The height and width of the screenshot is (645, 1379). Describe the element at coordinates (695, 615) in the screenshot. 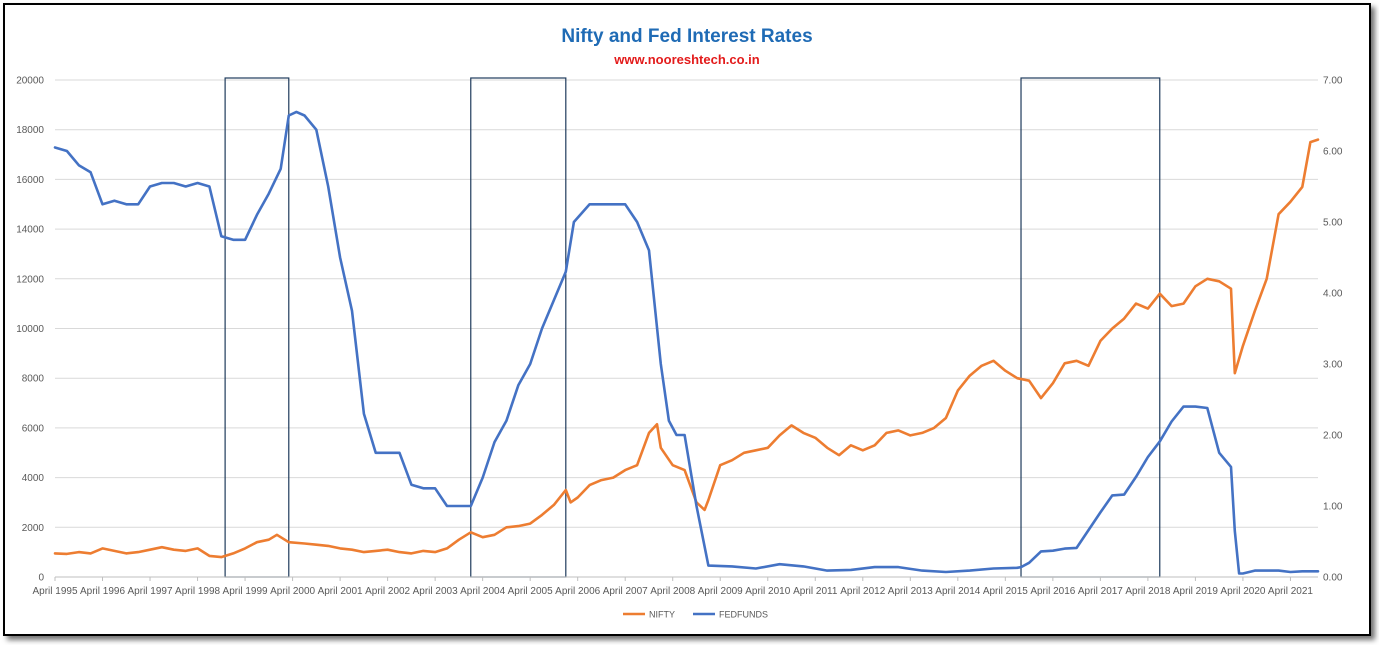

I see `legend: NIFTY FEDFUNDS` at that location.